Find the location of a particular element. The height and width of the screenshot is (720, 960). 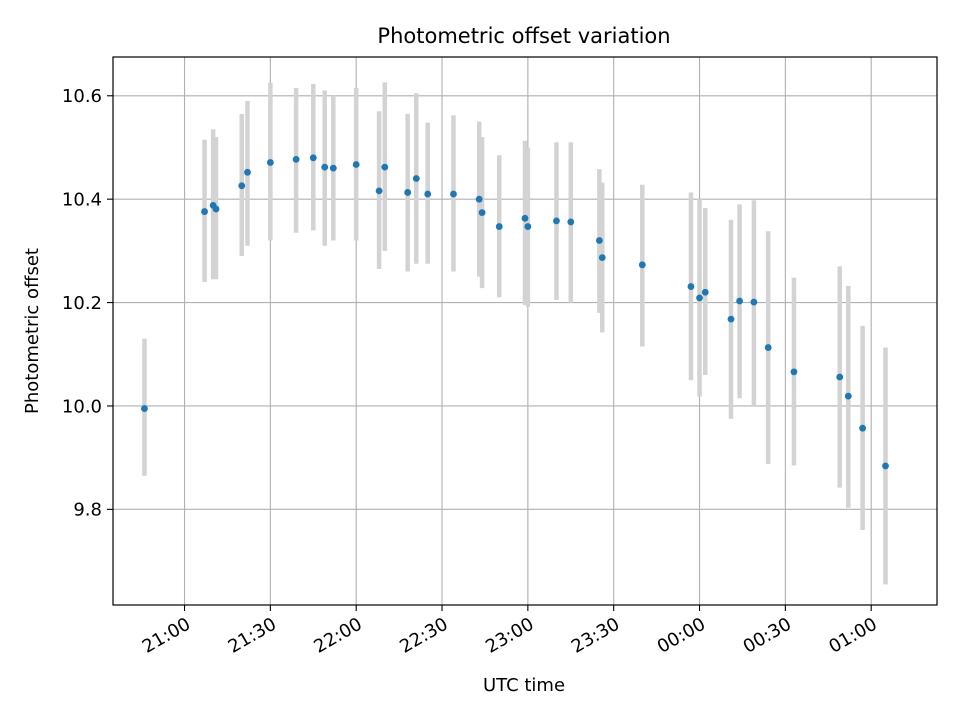

x-axis-title: UTC time is located at coordinates (524, 685).